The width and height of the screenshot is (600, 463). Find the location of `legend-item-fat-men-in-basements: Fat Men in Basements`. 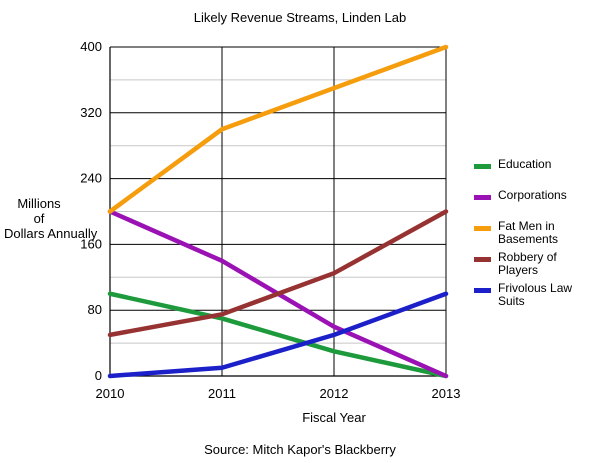

legend-item-fat-men-in-basements: Fat Men in Basements is located at coordinates (532, 233).